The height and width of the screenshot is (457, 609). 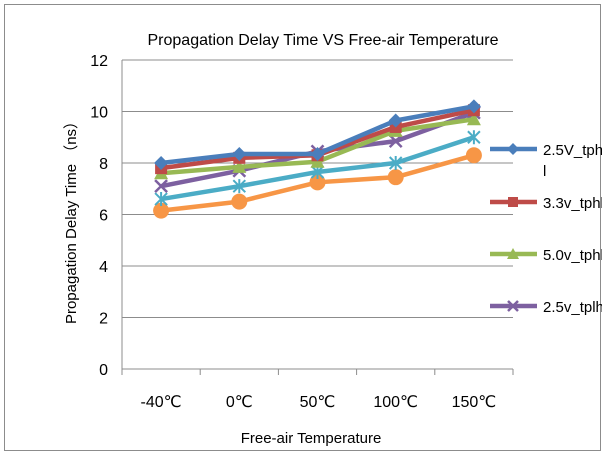 What do you see at coordinates (546, 161) in the screenshot?
I see `legend-item: 2.5V_tphl` at bounding box center [546, 161].